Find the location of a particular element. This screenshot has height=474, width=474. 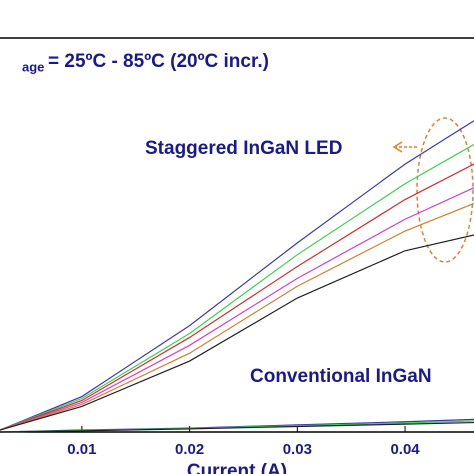

x-tick-label: 0.02 is located at coordinates (189, 449).